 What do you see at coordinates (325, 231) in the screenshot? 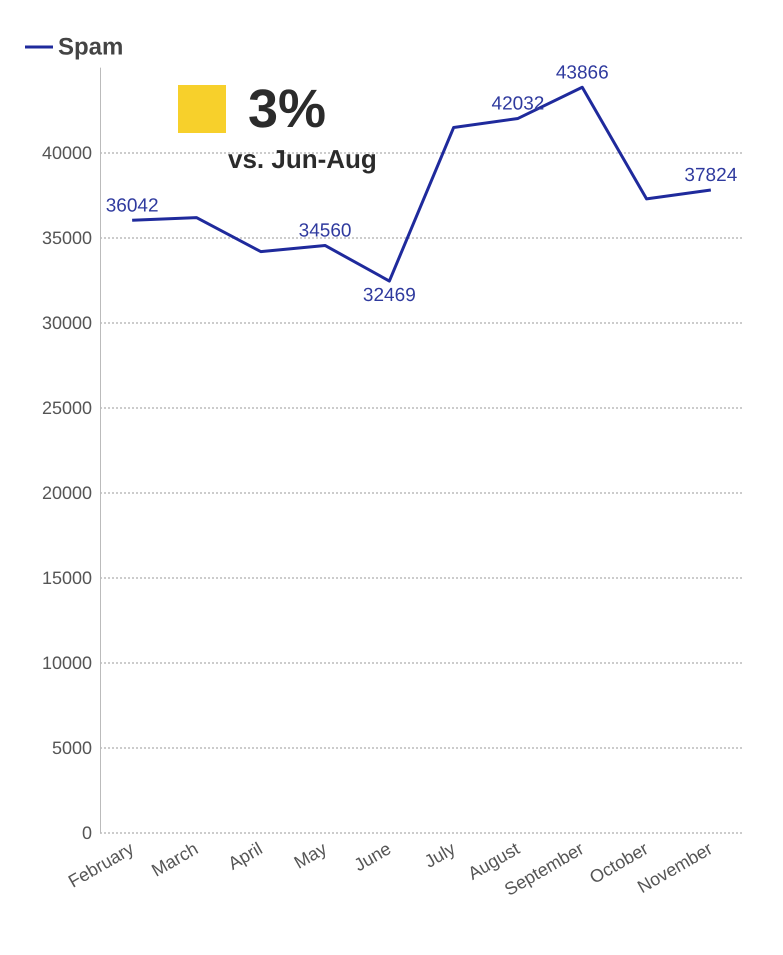
I see `data-label: 34560` at bounding box center [325, 231].